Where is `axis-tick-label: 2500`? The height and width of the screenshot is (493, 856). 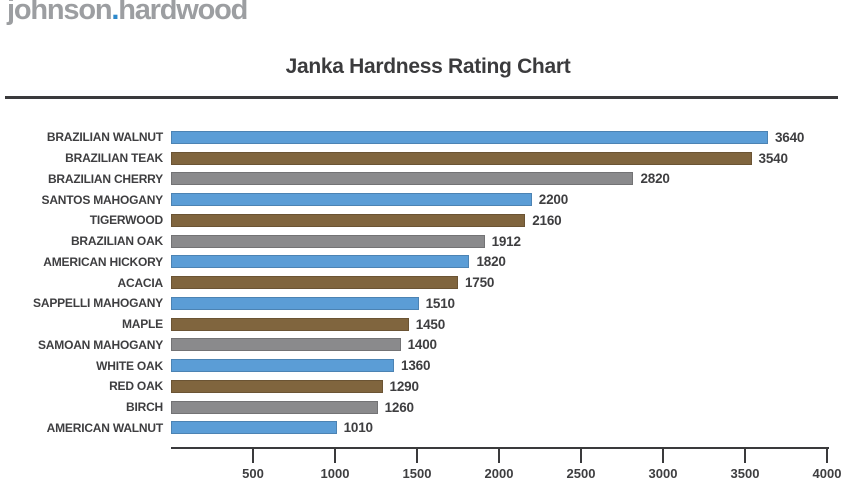 axis-tick-label: 2500 is located at coordinates (581, 473).